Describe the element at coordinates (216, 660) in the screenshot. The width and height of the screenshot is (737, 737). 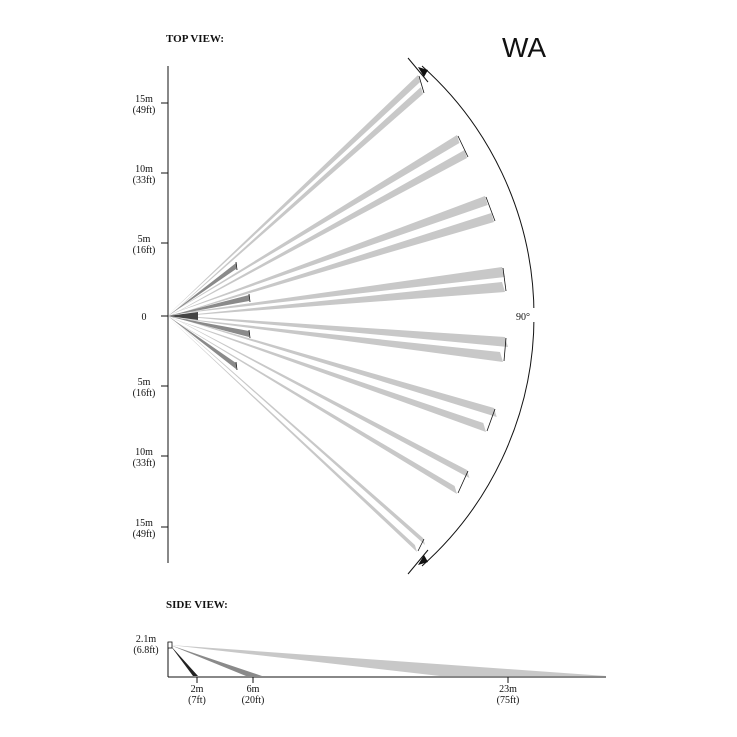
I see `side-mid-range-beam` at that location.